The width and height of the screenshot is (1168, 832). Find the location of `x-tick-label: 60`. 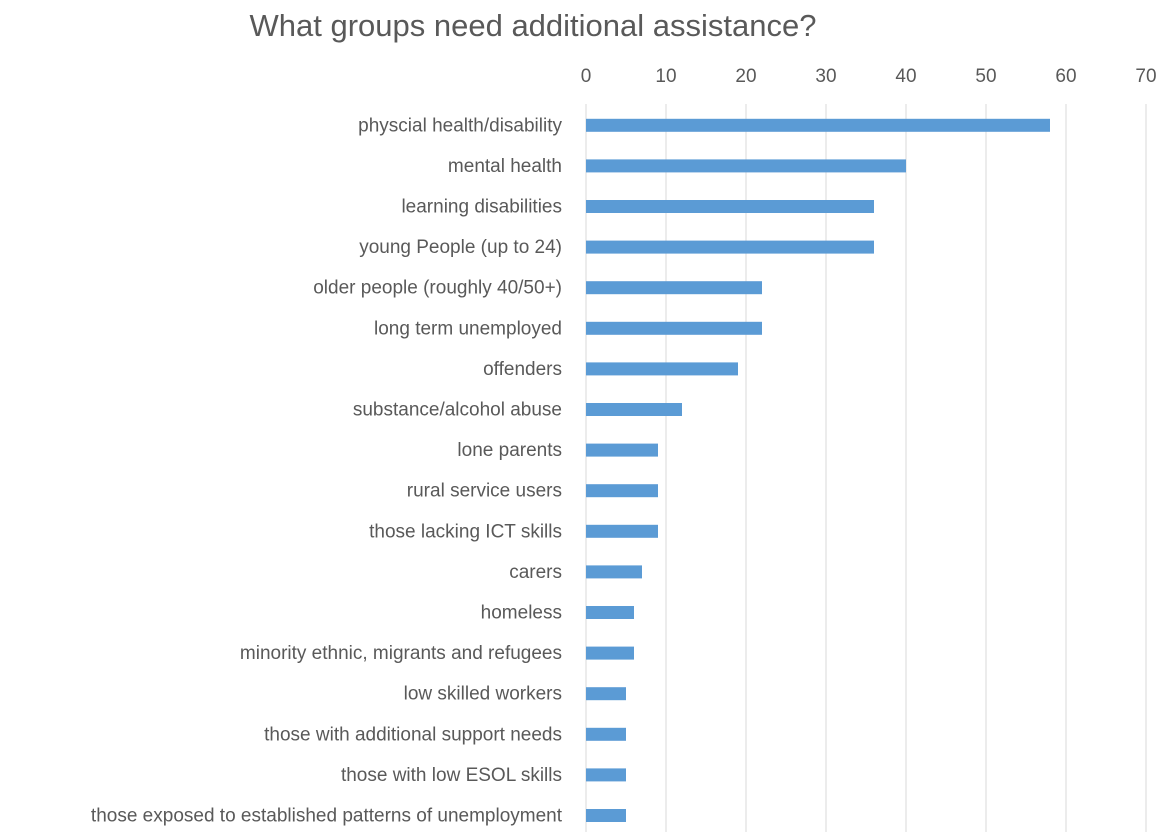

x-tick-label: 60 is located at coordinates (1065, 76).